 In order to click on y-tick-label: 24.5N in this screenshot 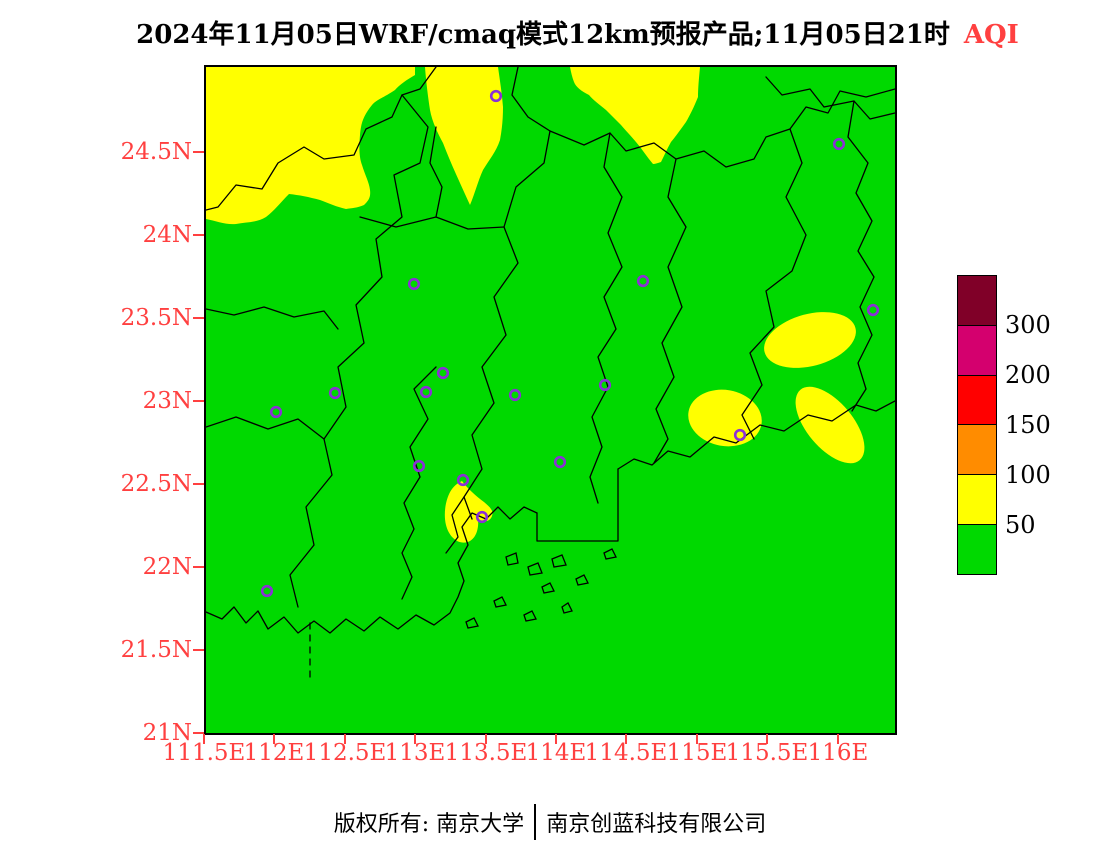, I will do `click(156, 152)`.